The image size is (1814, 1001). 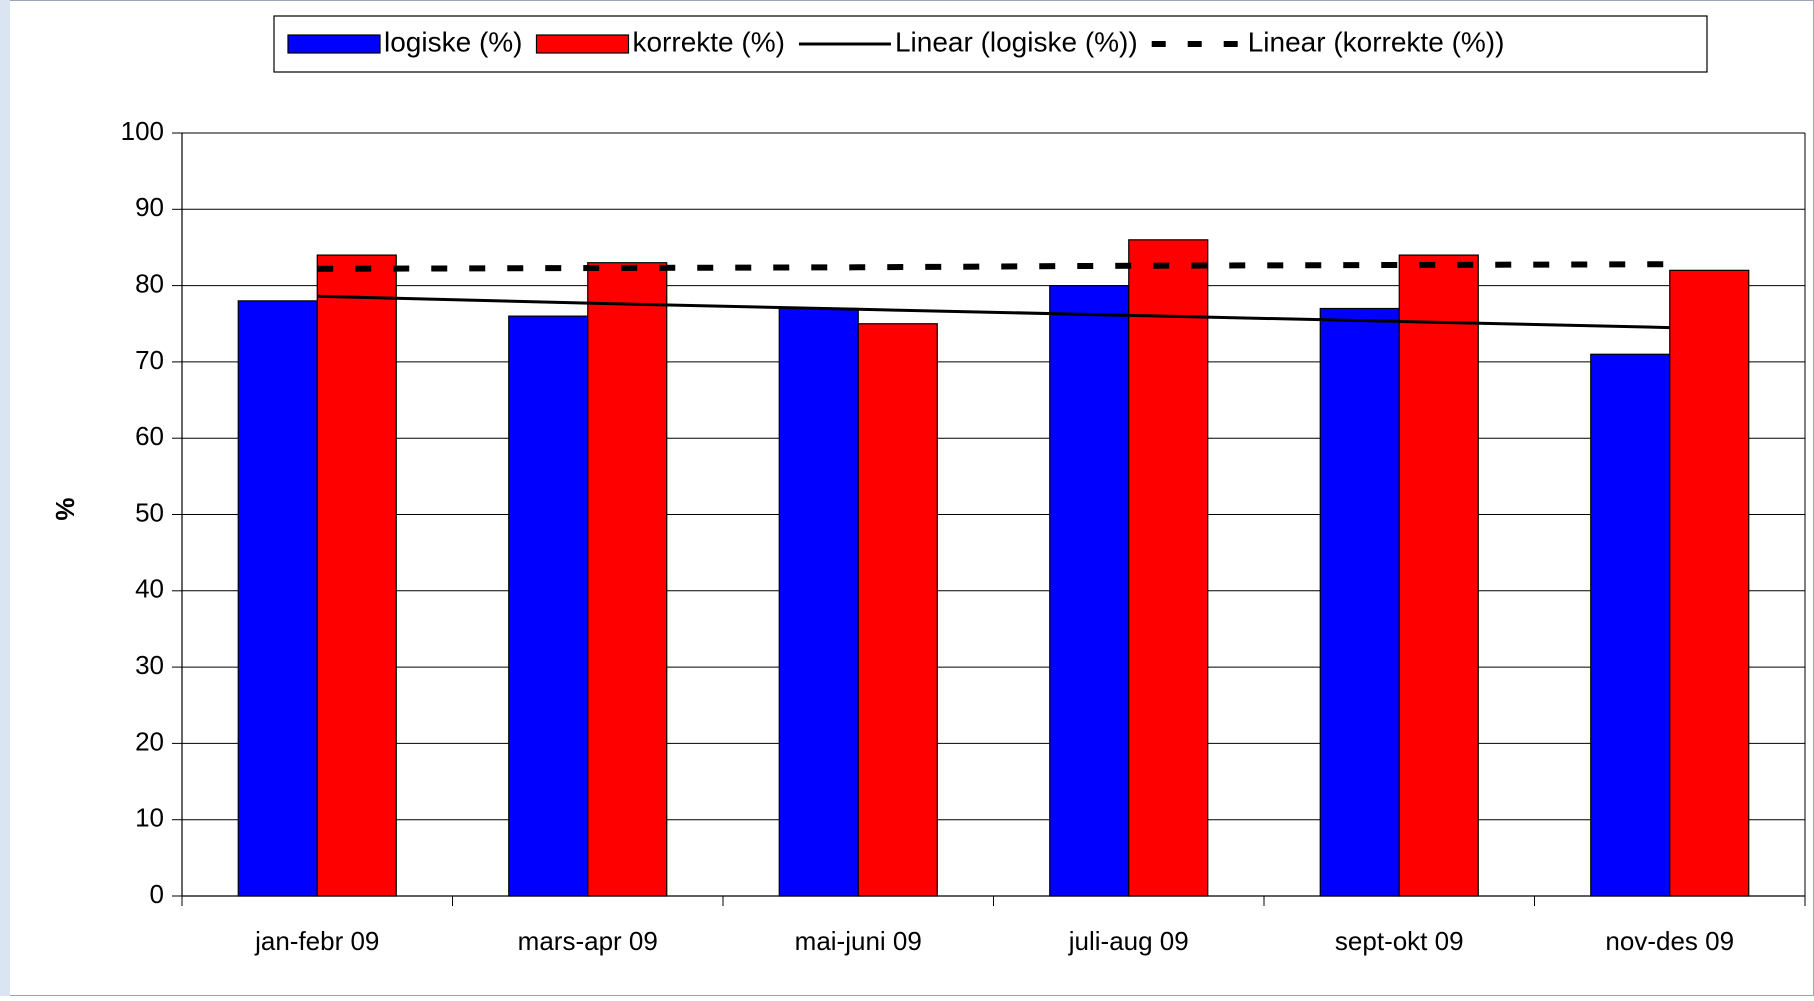 I want to click on x-tick-label: nov-des 09, so click(x=1669, y=941).